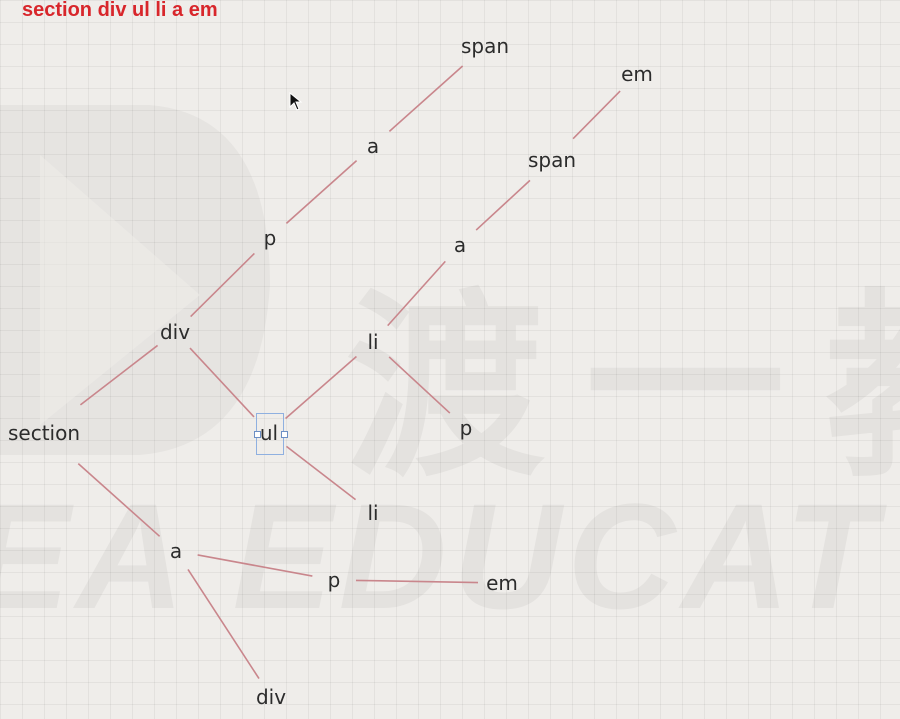 The width and height of the screenshot is (900, 719). Describe the element at coordinates (417, 581) in the screenshot. I see `edge-p3-em2` at that location.